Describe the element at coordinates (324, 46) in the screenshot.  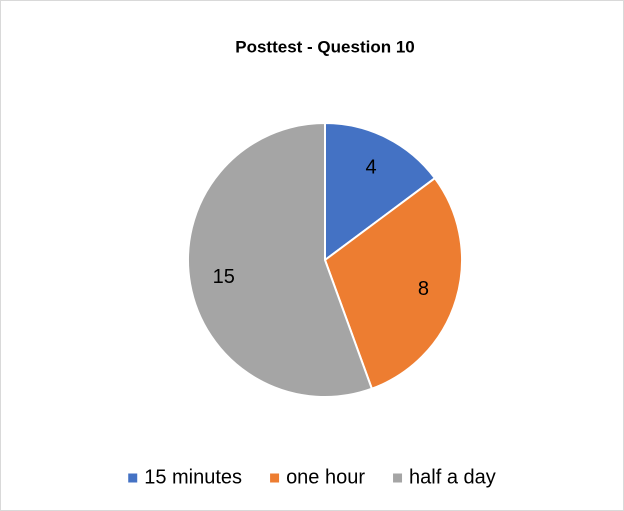
I see `chart-title: Posttest - Question 10` at that location.